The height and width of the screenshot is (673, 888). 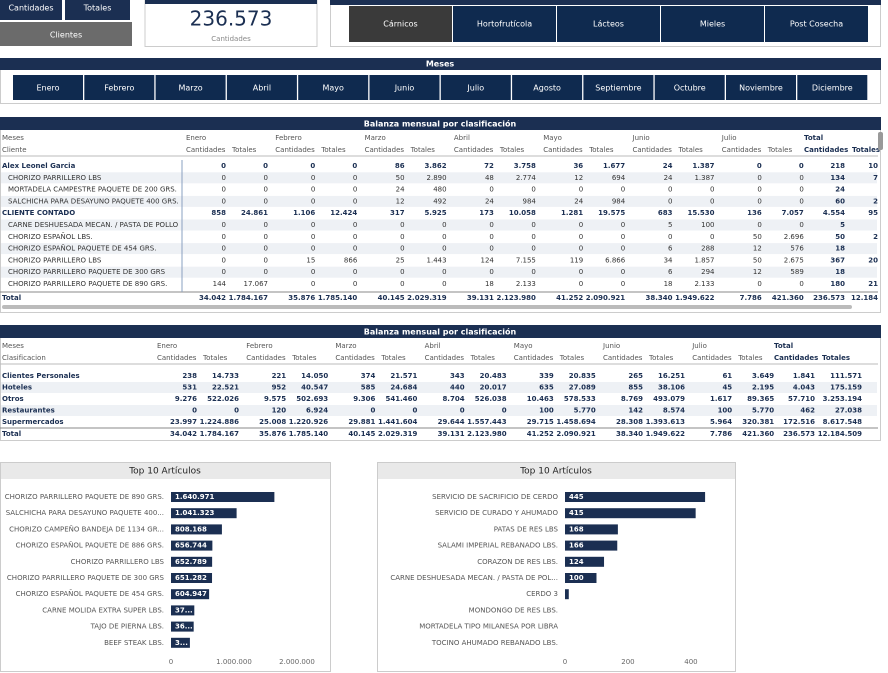 What do you see at coordinates (317, 411) in the screenshot?
I see `table-cell: 6.924` at bounding box center [317, 411].